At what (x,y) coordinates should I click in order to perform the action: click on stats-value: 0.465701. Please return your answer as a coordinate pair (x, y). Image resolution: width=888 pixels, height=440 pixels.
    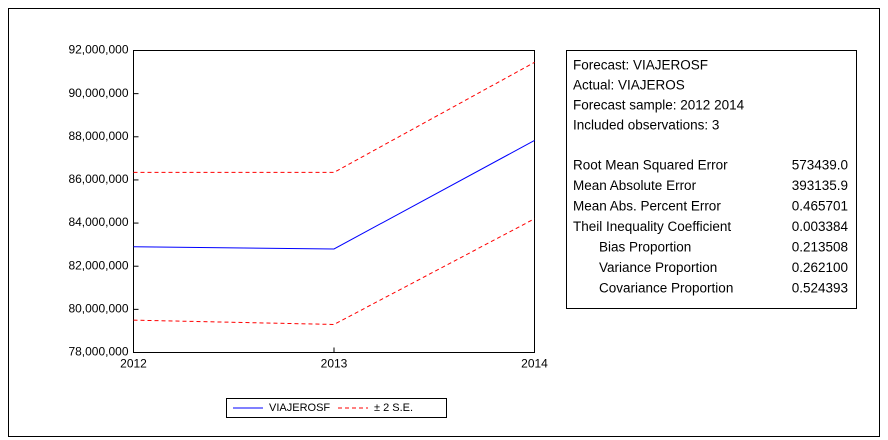
    Looking at the image, I should click on (820, 206).